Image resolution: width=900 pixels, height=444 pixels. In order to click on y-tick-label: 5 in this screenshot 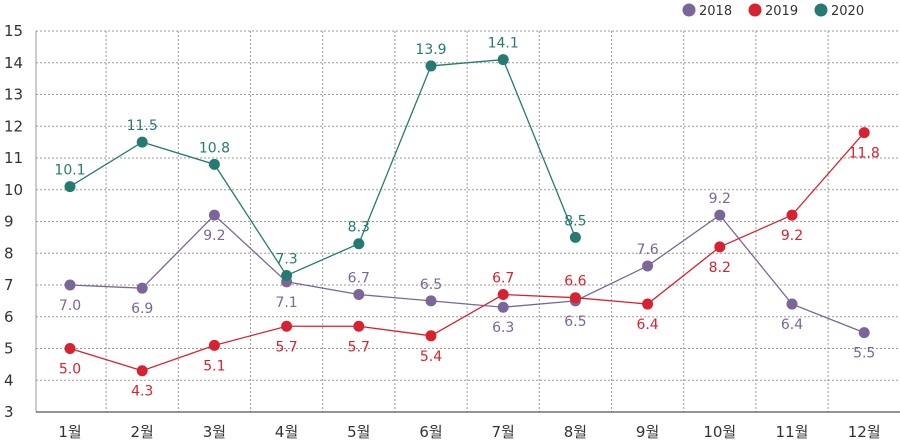, I will do `click(9, 349)`.